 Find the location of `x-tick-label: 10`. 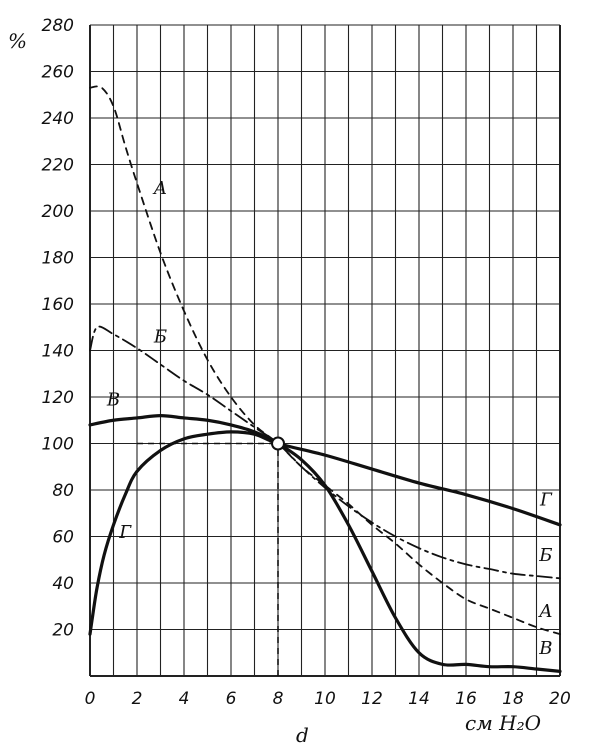

x-tick-label: 10 is located at coordinates (325, 699).